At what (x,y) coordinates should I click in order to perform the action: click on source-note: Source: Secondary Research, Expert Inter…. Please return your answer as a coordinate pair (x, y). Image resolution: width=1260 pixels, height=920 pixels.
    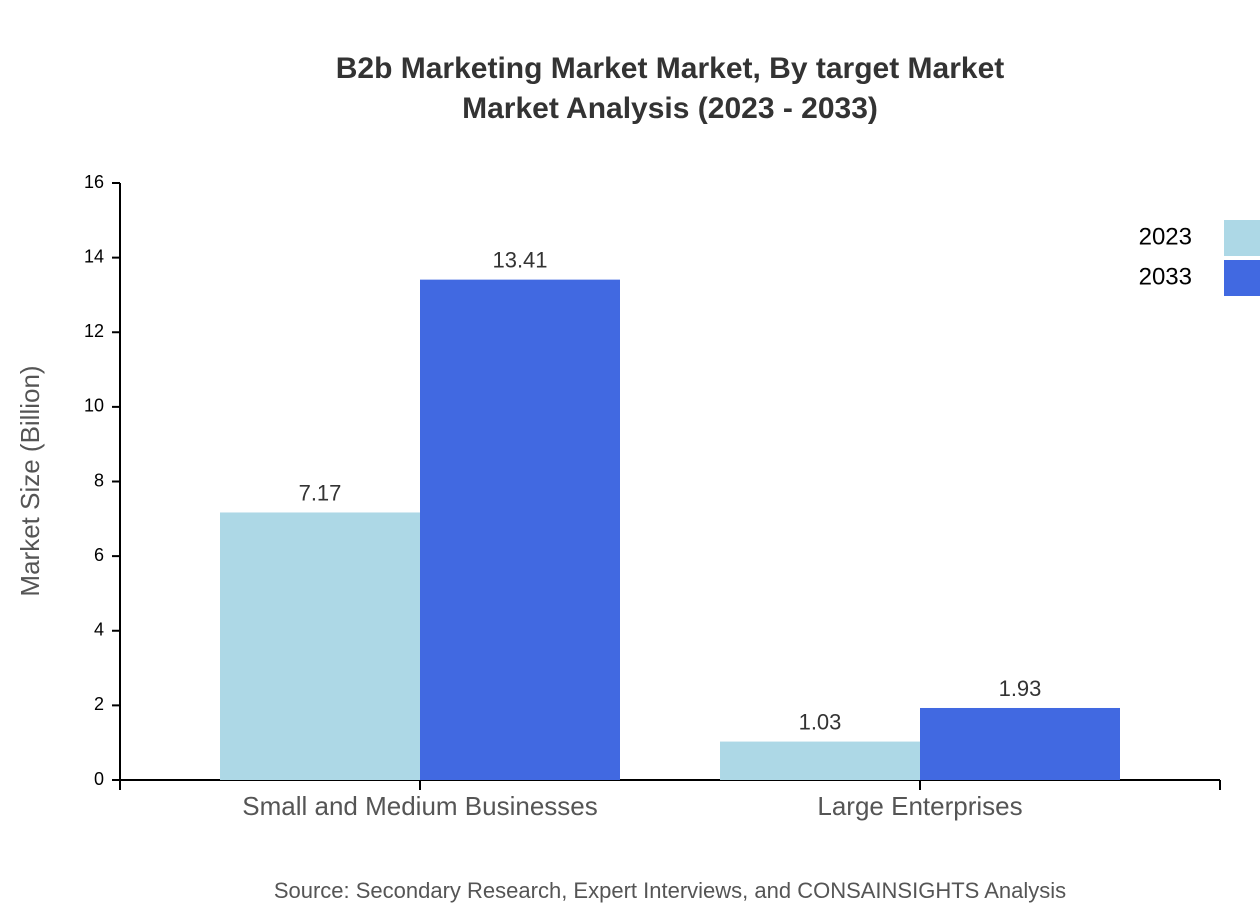
    Looking at the image, I should click on (670, 890).